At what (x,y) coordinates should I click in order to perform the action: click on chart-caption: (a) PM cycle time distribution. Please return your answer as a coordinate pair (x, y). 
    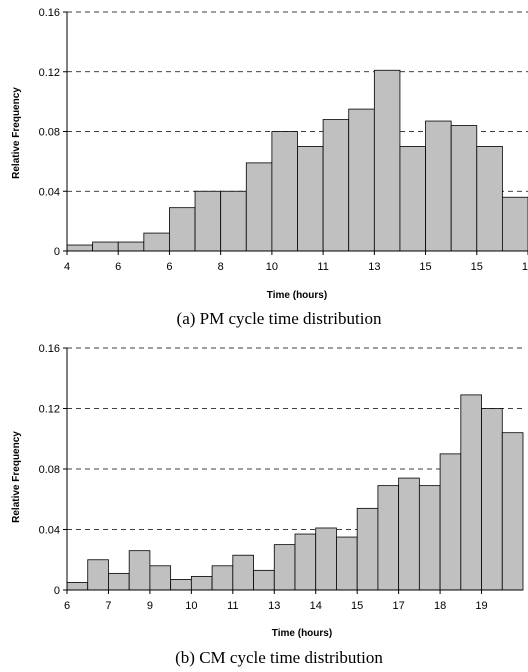
    Looking at the image, I should click on (279, 318).